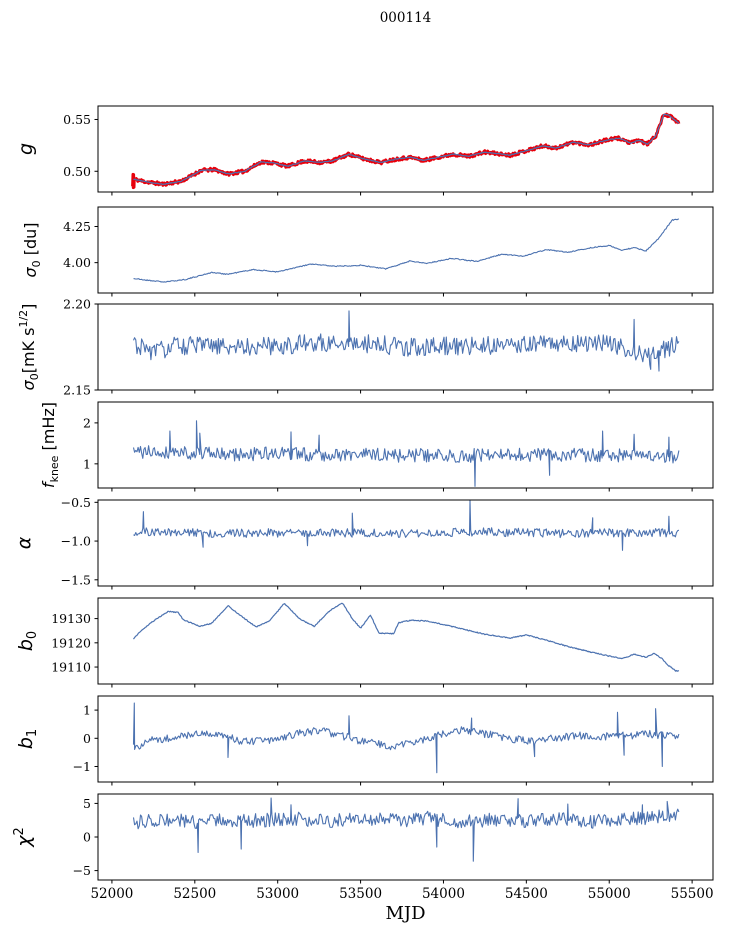 This screenshot has height=944, width=729. I want to click on y-tick-label: 0.50, so click(77, 171).